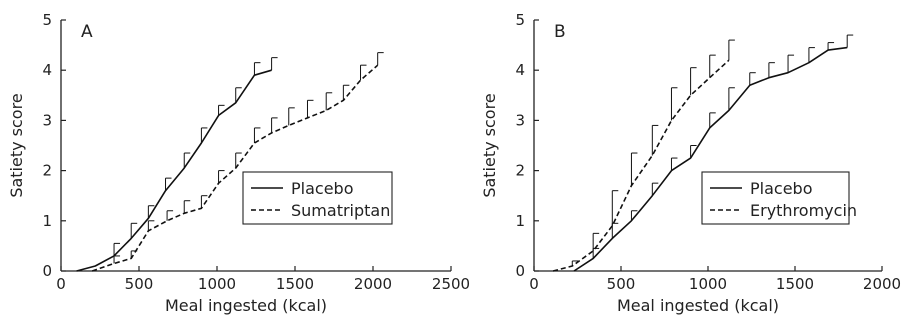  I want to click on legend: Placebo Erythromycin, so click(779, 198).